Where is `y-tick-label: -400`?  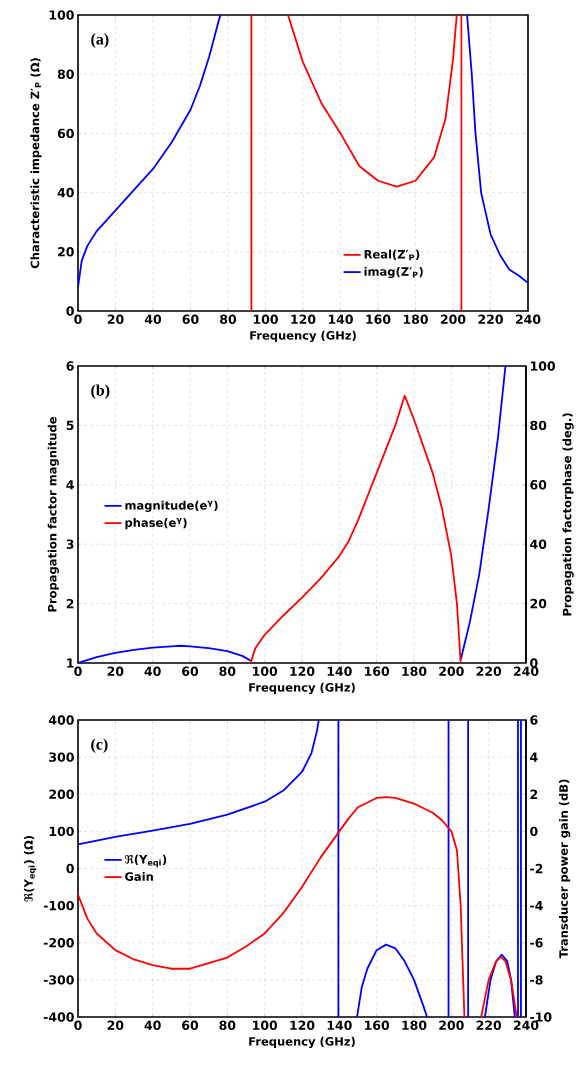 y-tick-label: -400 is located at coordinates (58, 1017).